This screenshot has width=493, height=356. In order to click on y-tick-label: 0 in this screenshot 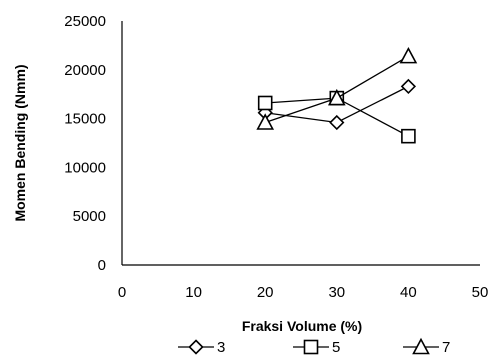, I will do `click(102, 265)`.